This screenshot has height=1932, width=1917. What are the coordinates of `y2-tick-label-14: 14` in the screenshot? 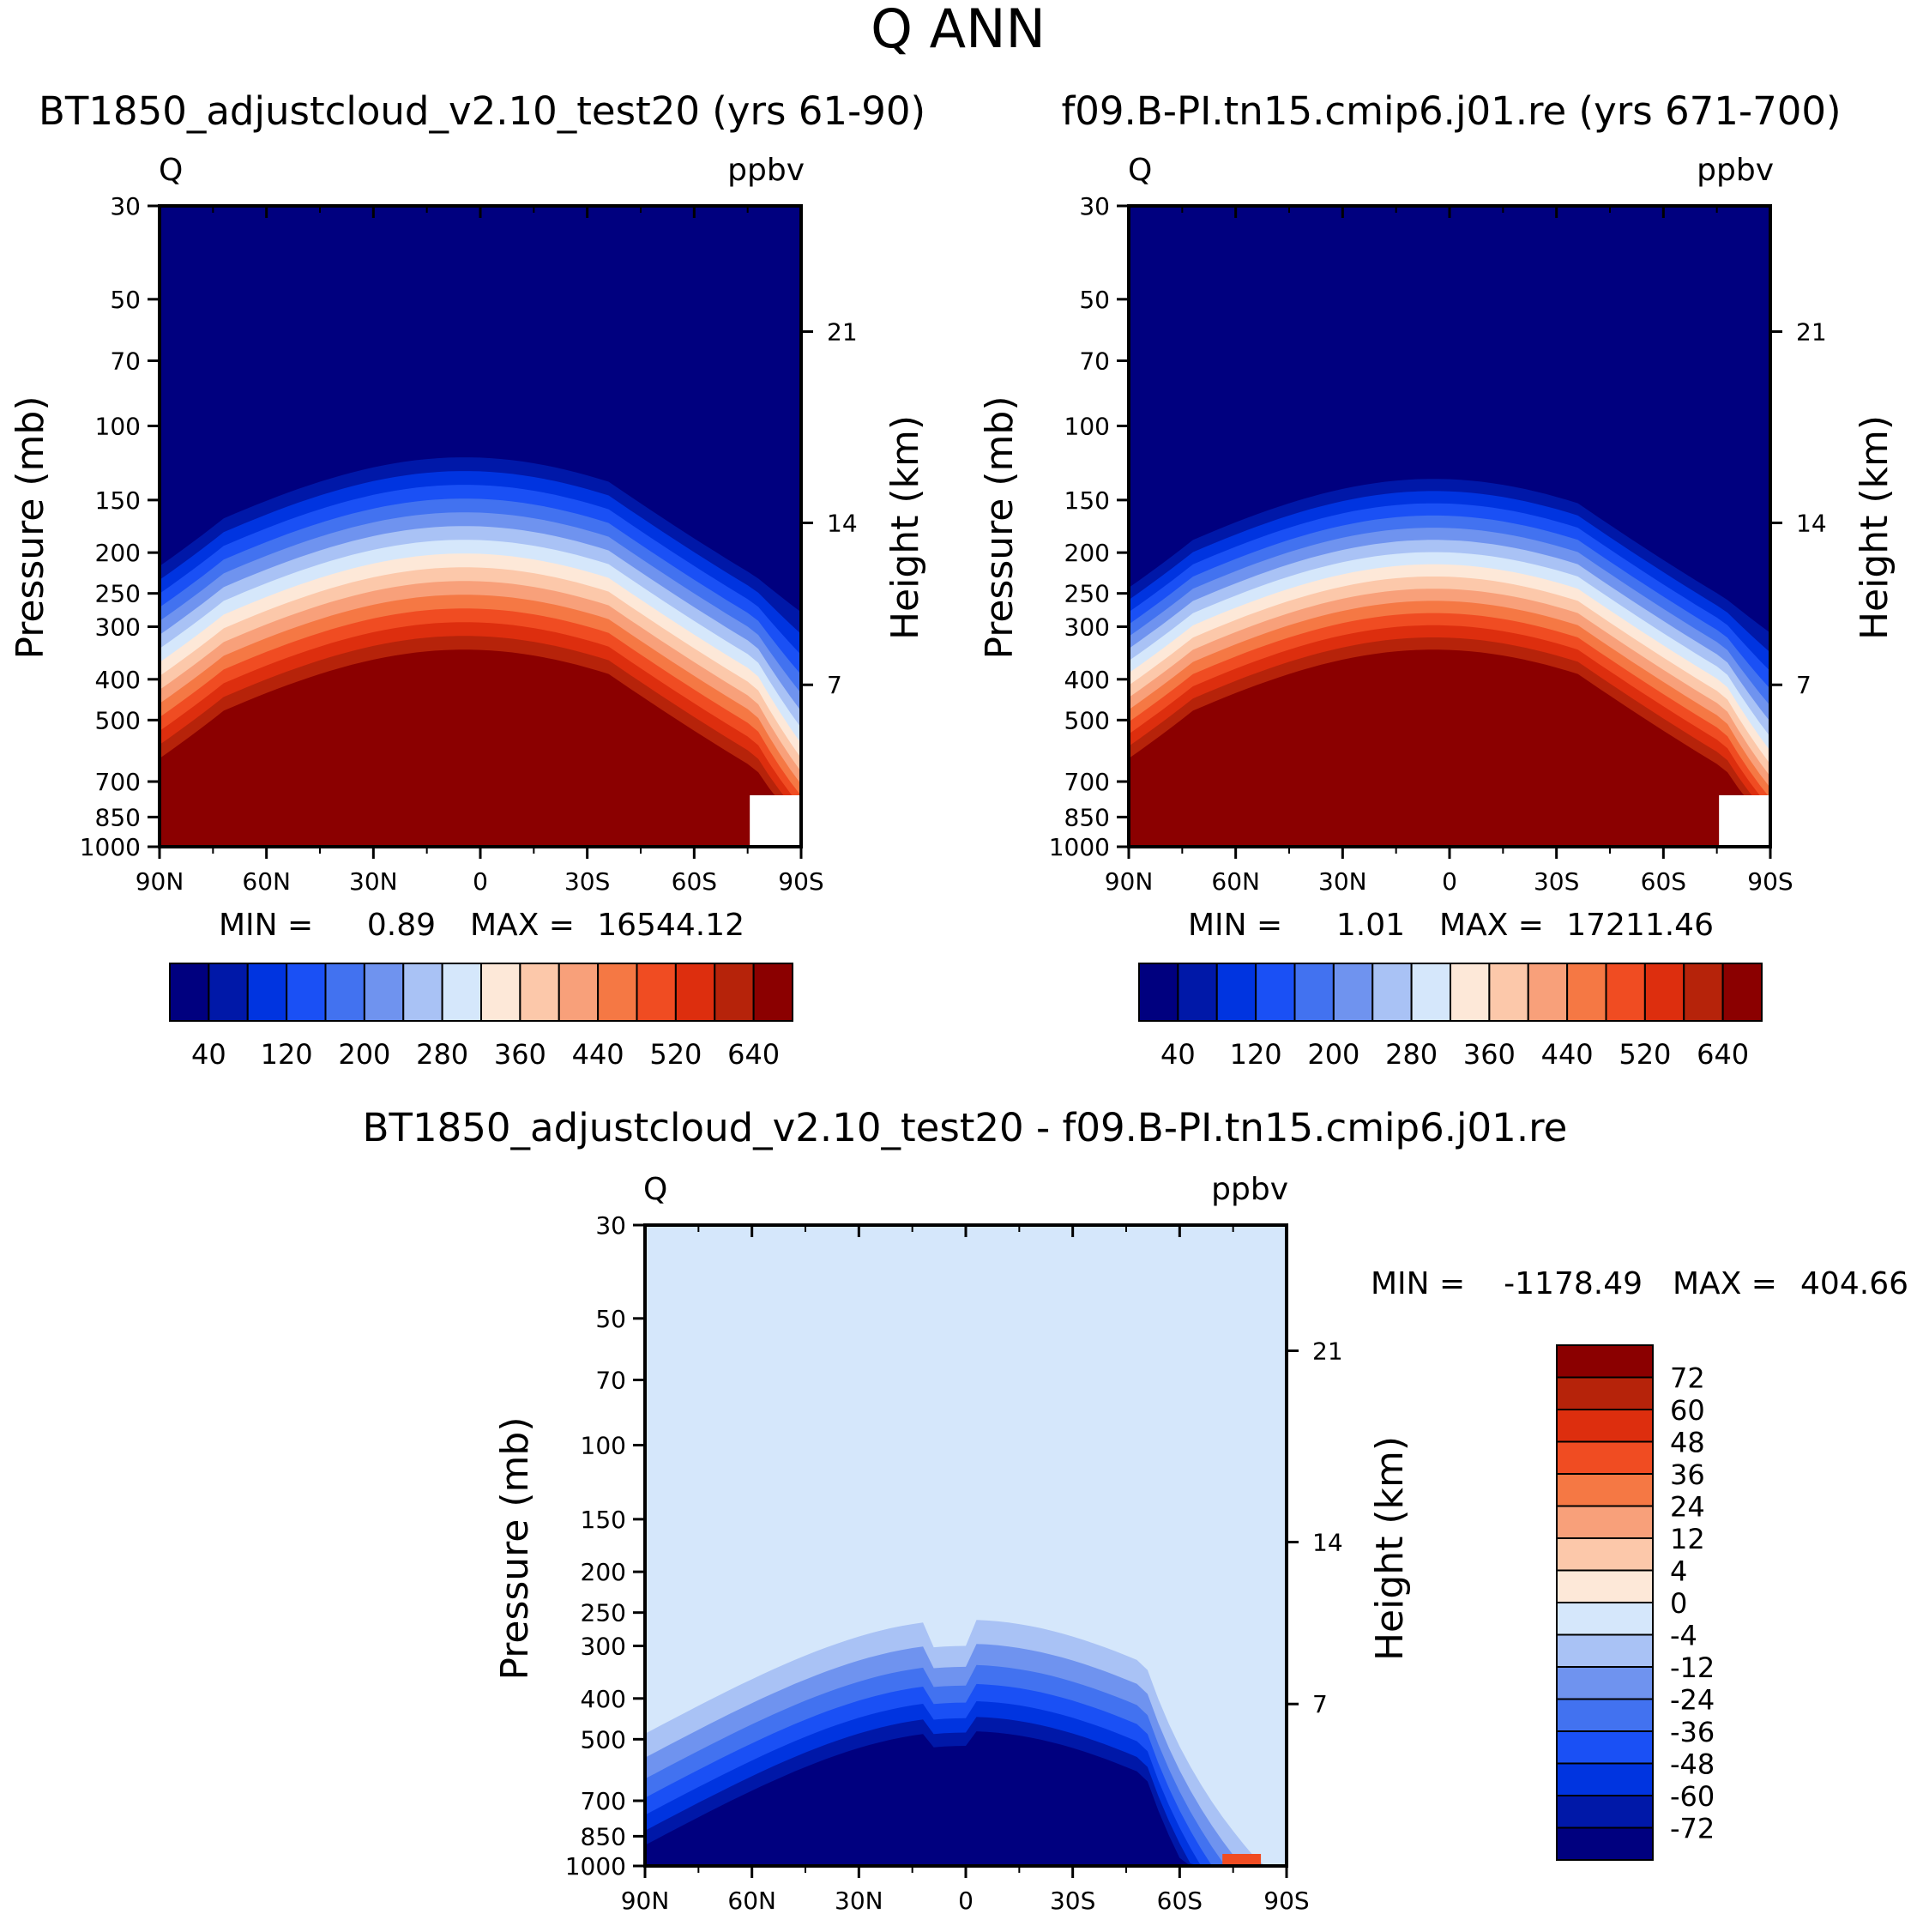 It's located at (842, 523).